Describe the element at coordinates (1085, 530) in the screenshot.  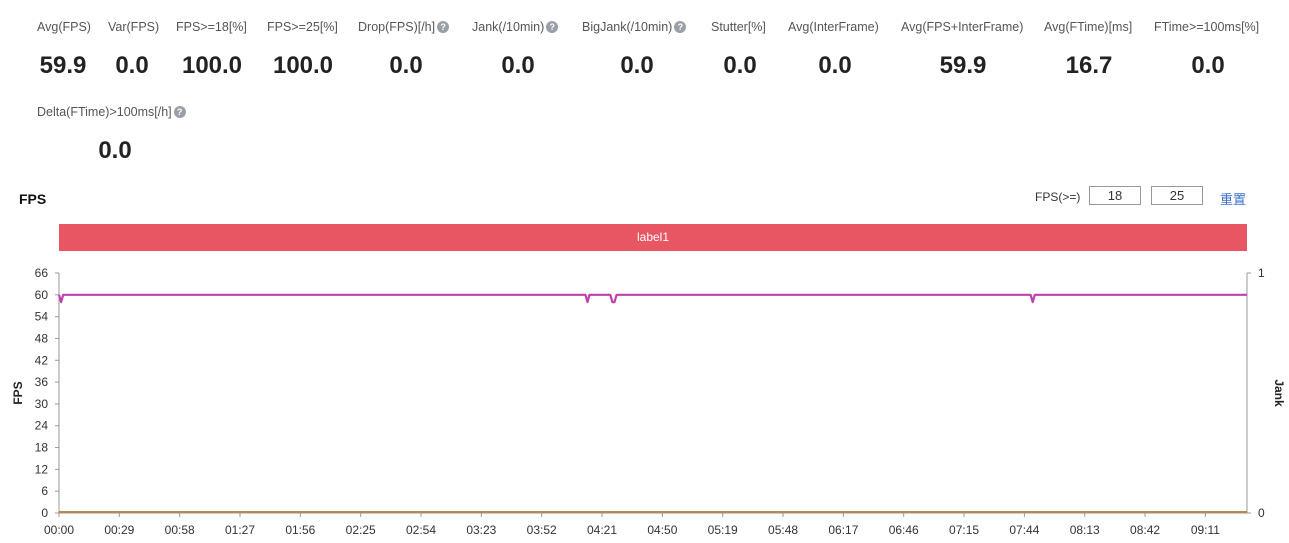
I see `x-tick-label: 08:13` at that location.